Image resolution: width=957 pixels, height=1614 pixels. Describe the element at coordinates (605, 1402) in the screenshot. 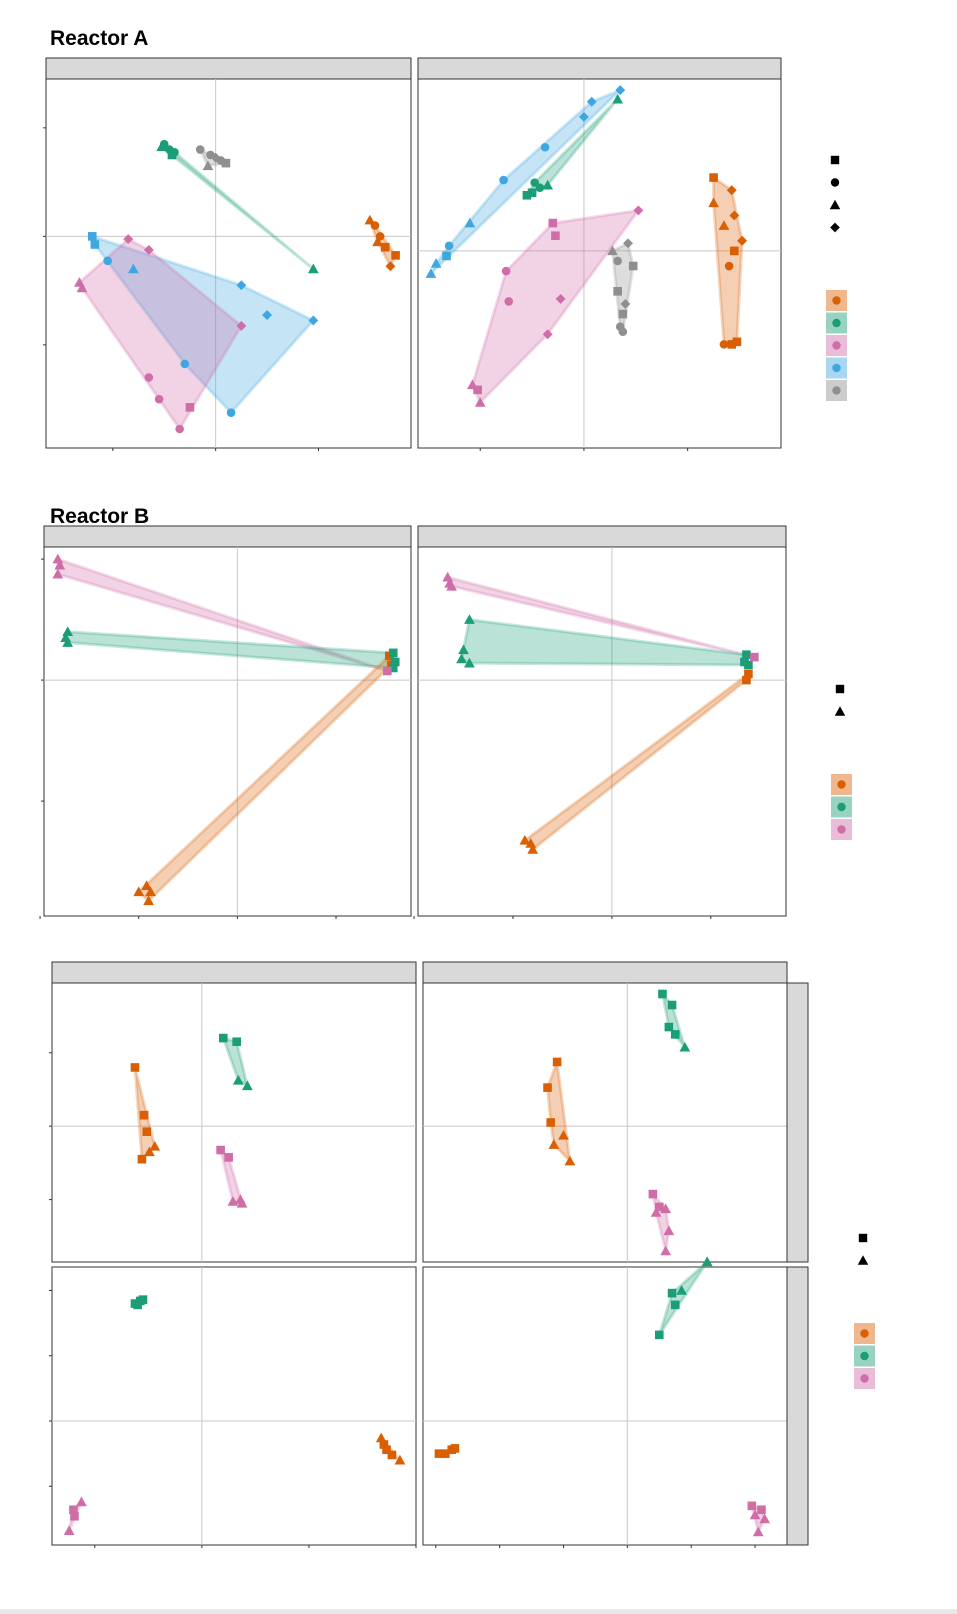

I see `panel-h` at that location.